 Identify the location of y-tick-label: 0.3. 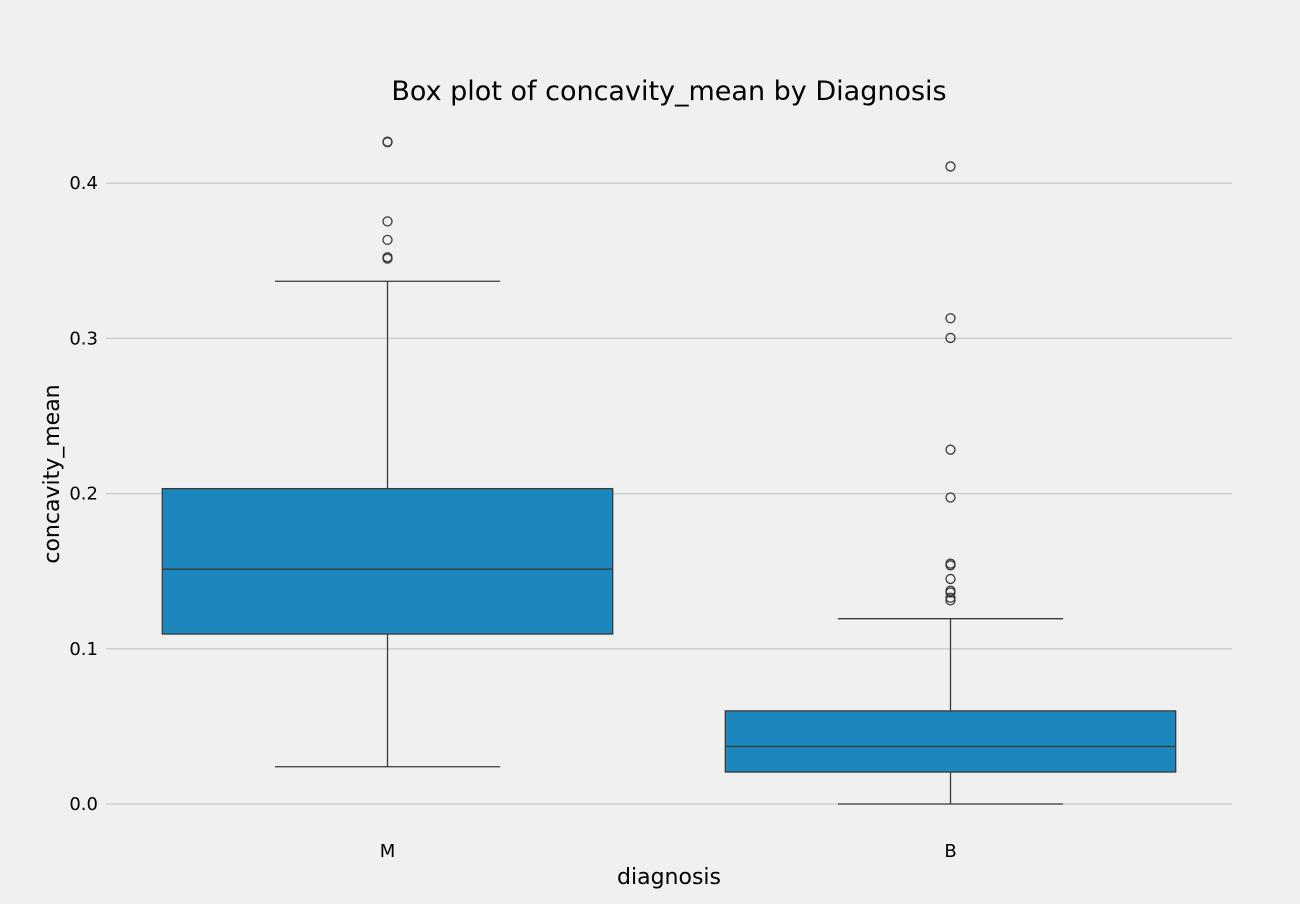
(83, 338).